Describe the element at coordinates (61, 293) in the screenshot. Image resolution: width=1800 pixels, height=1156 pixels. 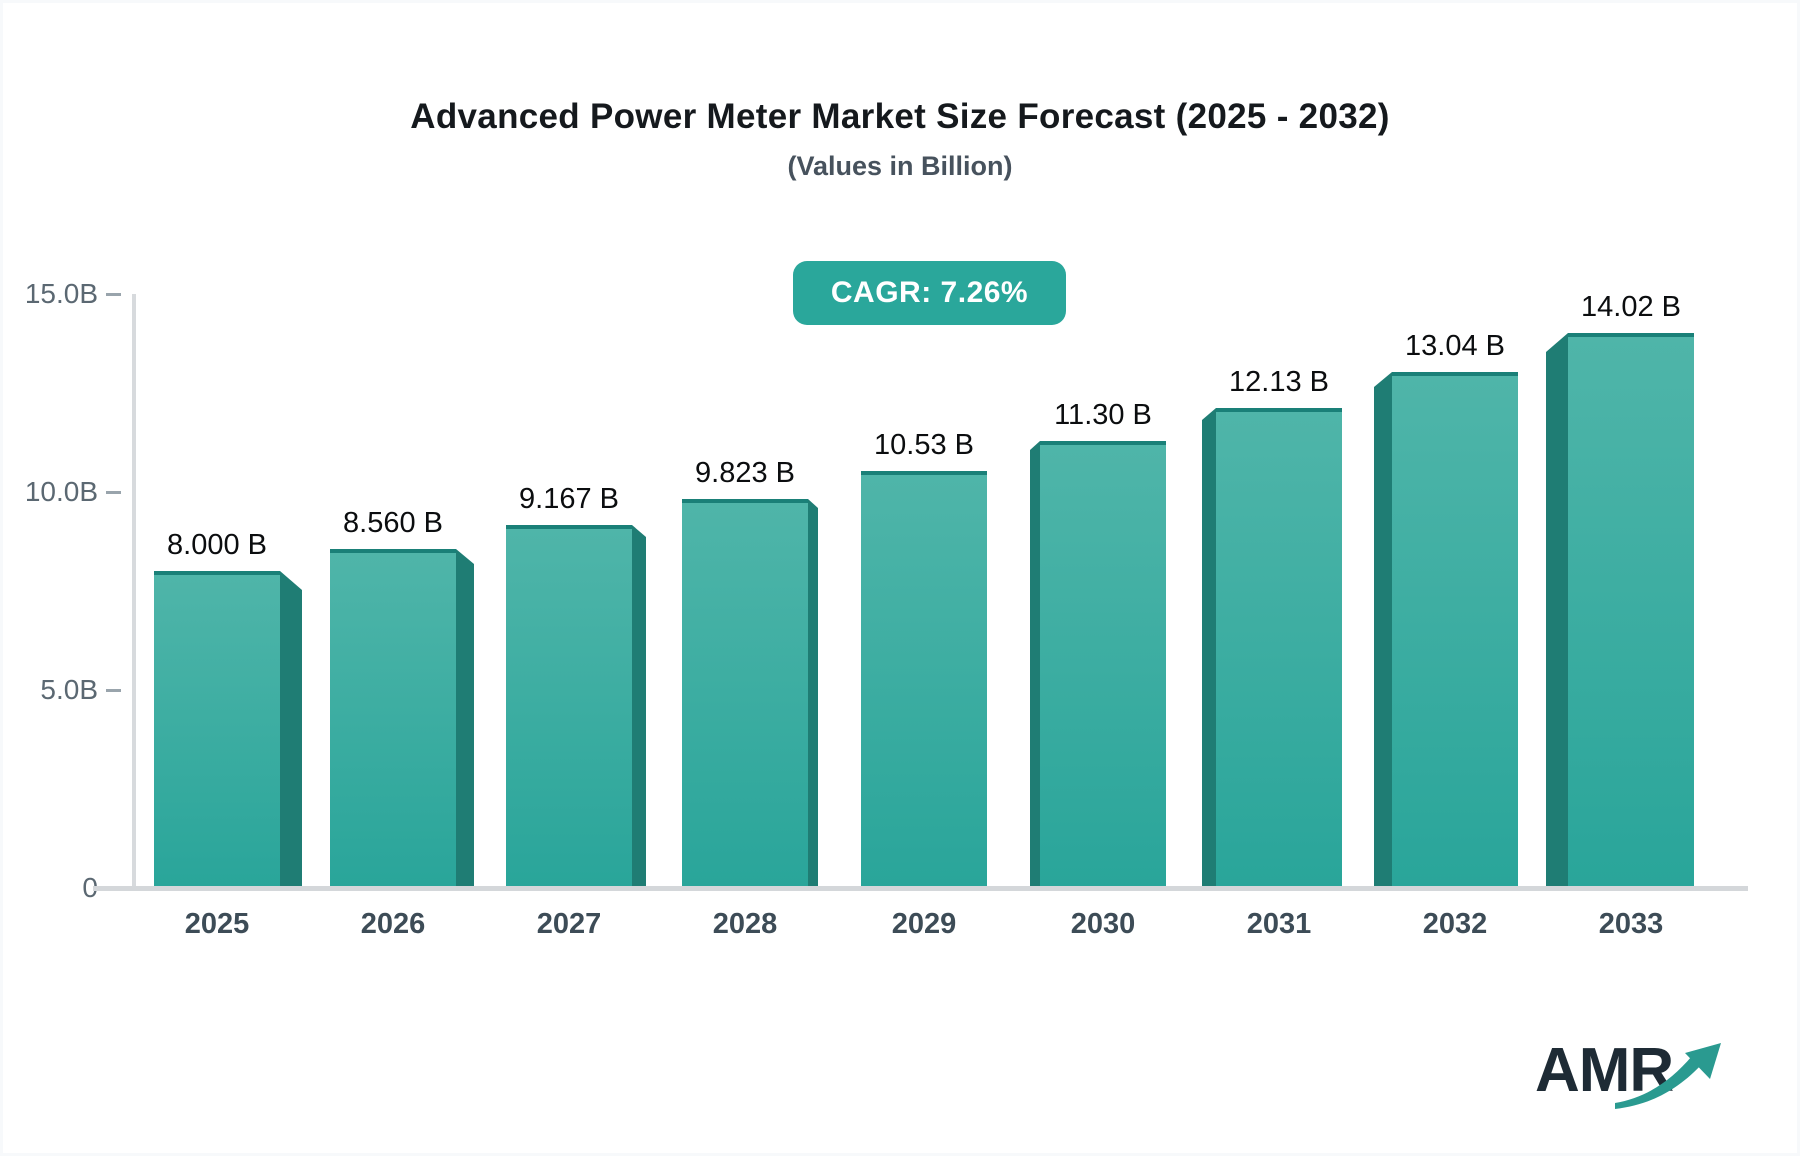
I see `y-tick-label: 15.0B` at that location.